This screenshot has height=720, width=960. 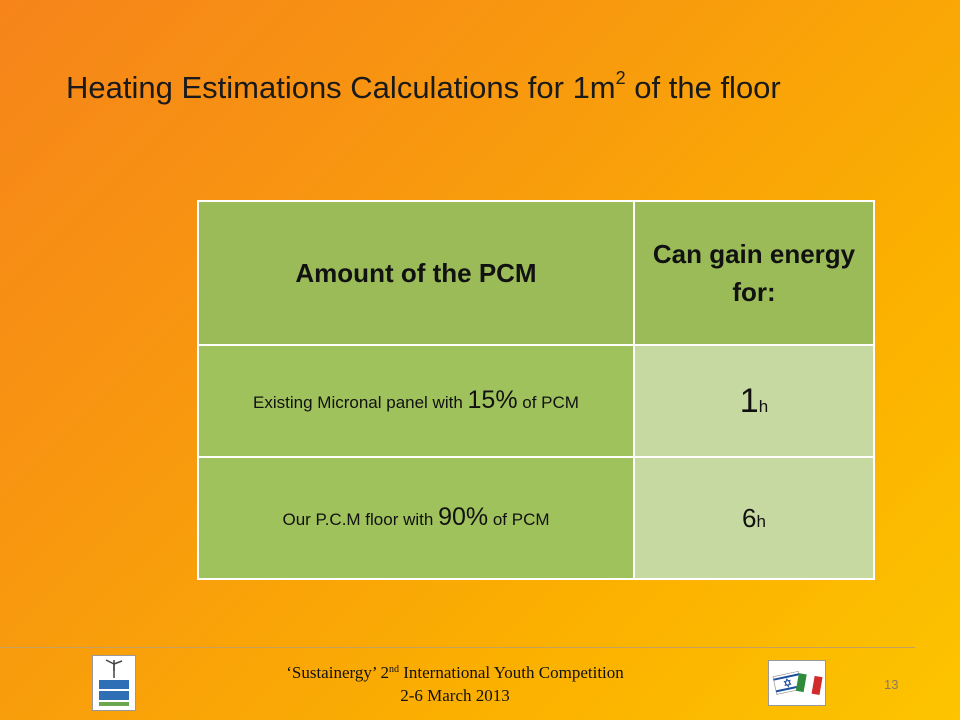 I want to click on duration-value: 1, so click(x=749, y=400).